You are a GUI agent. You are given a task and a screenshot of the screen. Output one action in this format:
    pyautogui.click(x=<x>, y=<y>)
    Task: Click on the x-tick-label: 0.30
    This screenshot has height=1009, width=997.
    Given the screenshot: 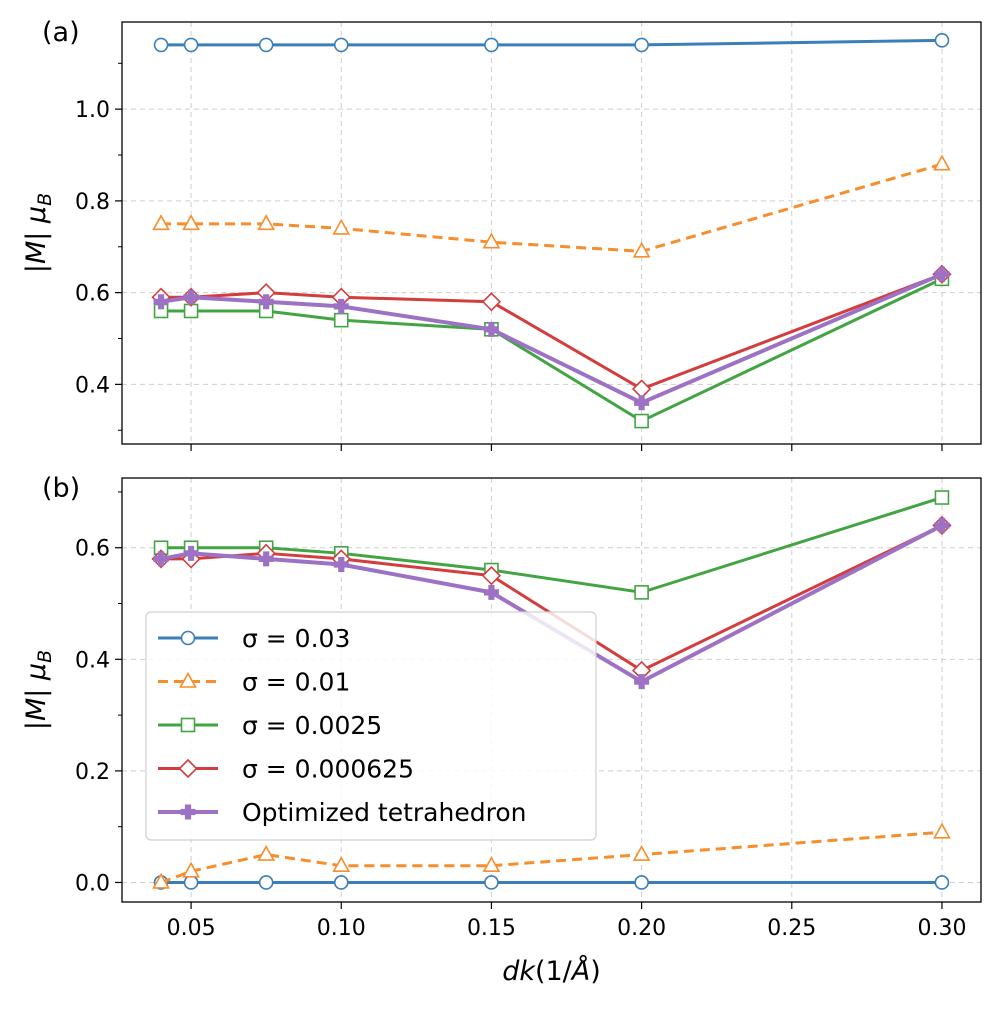 What is the action you would take?
    pyautogui.click(x=941, y=928)
    